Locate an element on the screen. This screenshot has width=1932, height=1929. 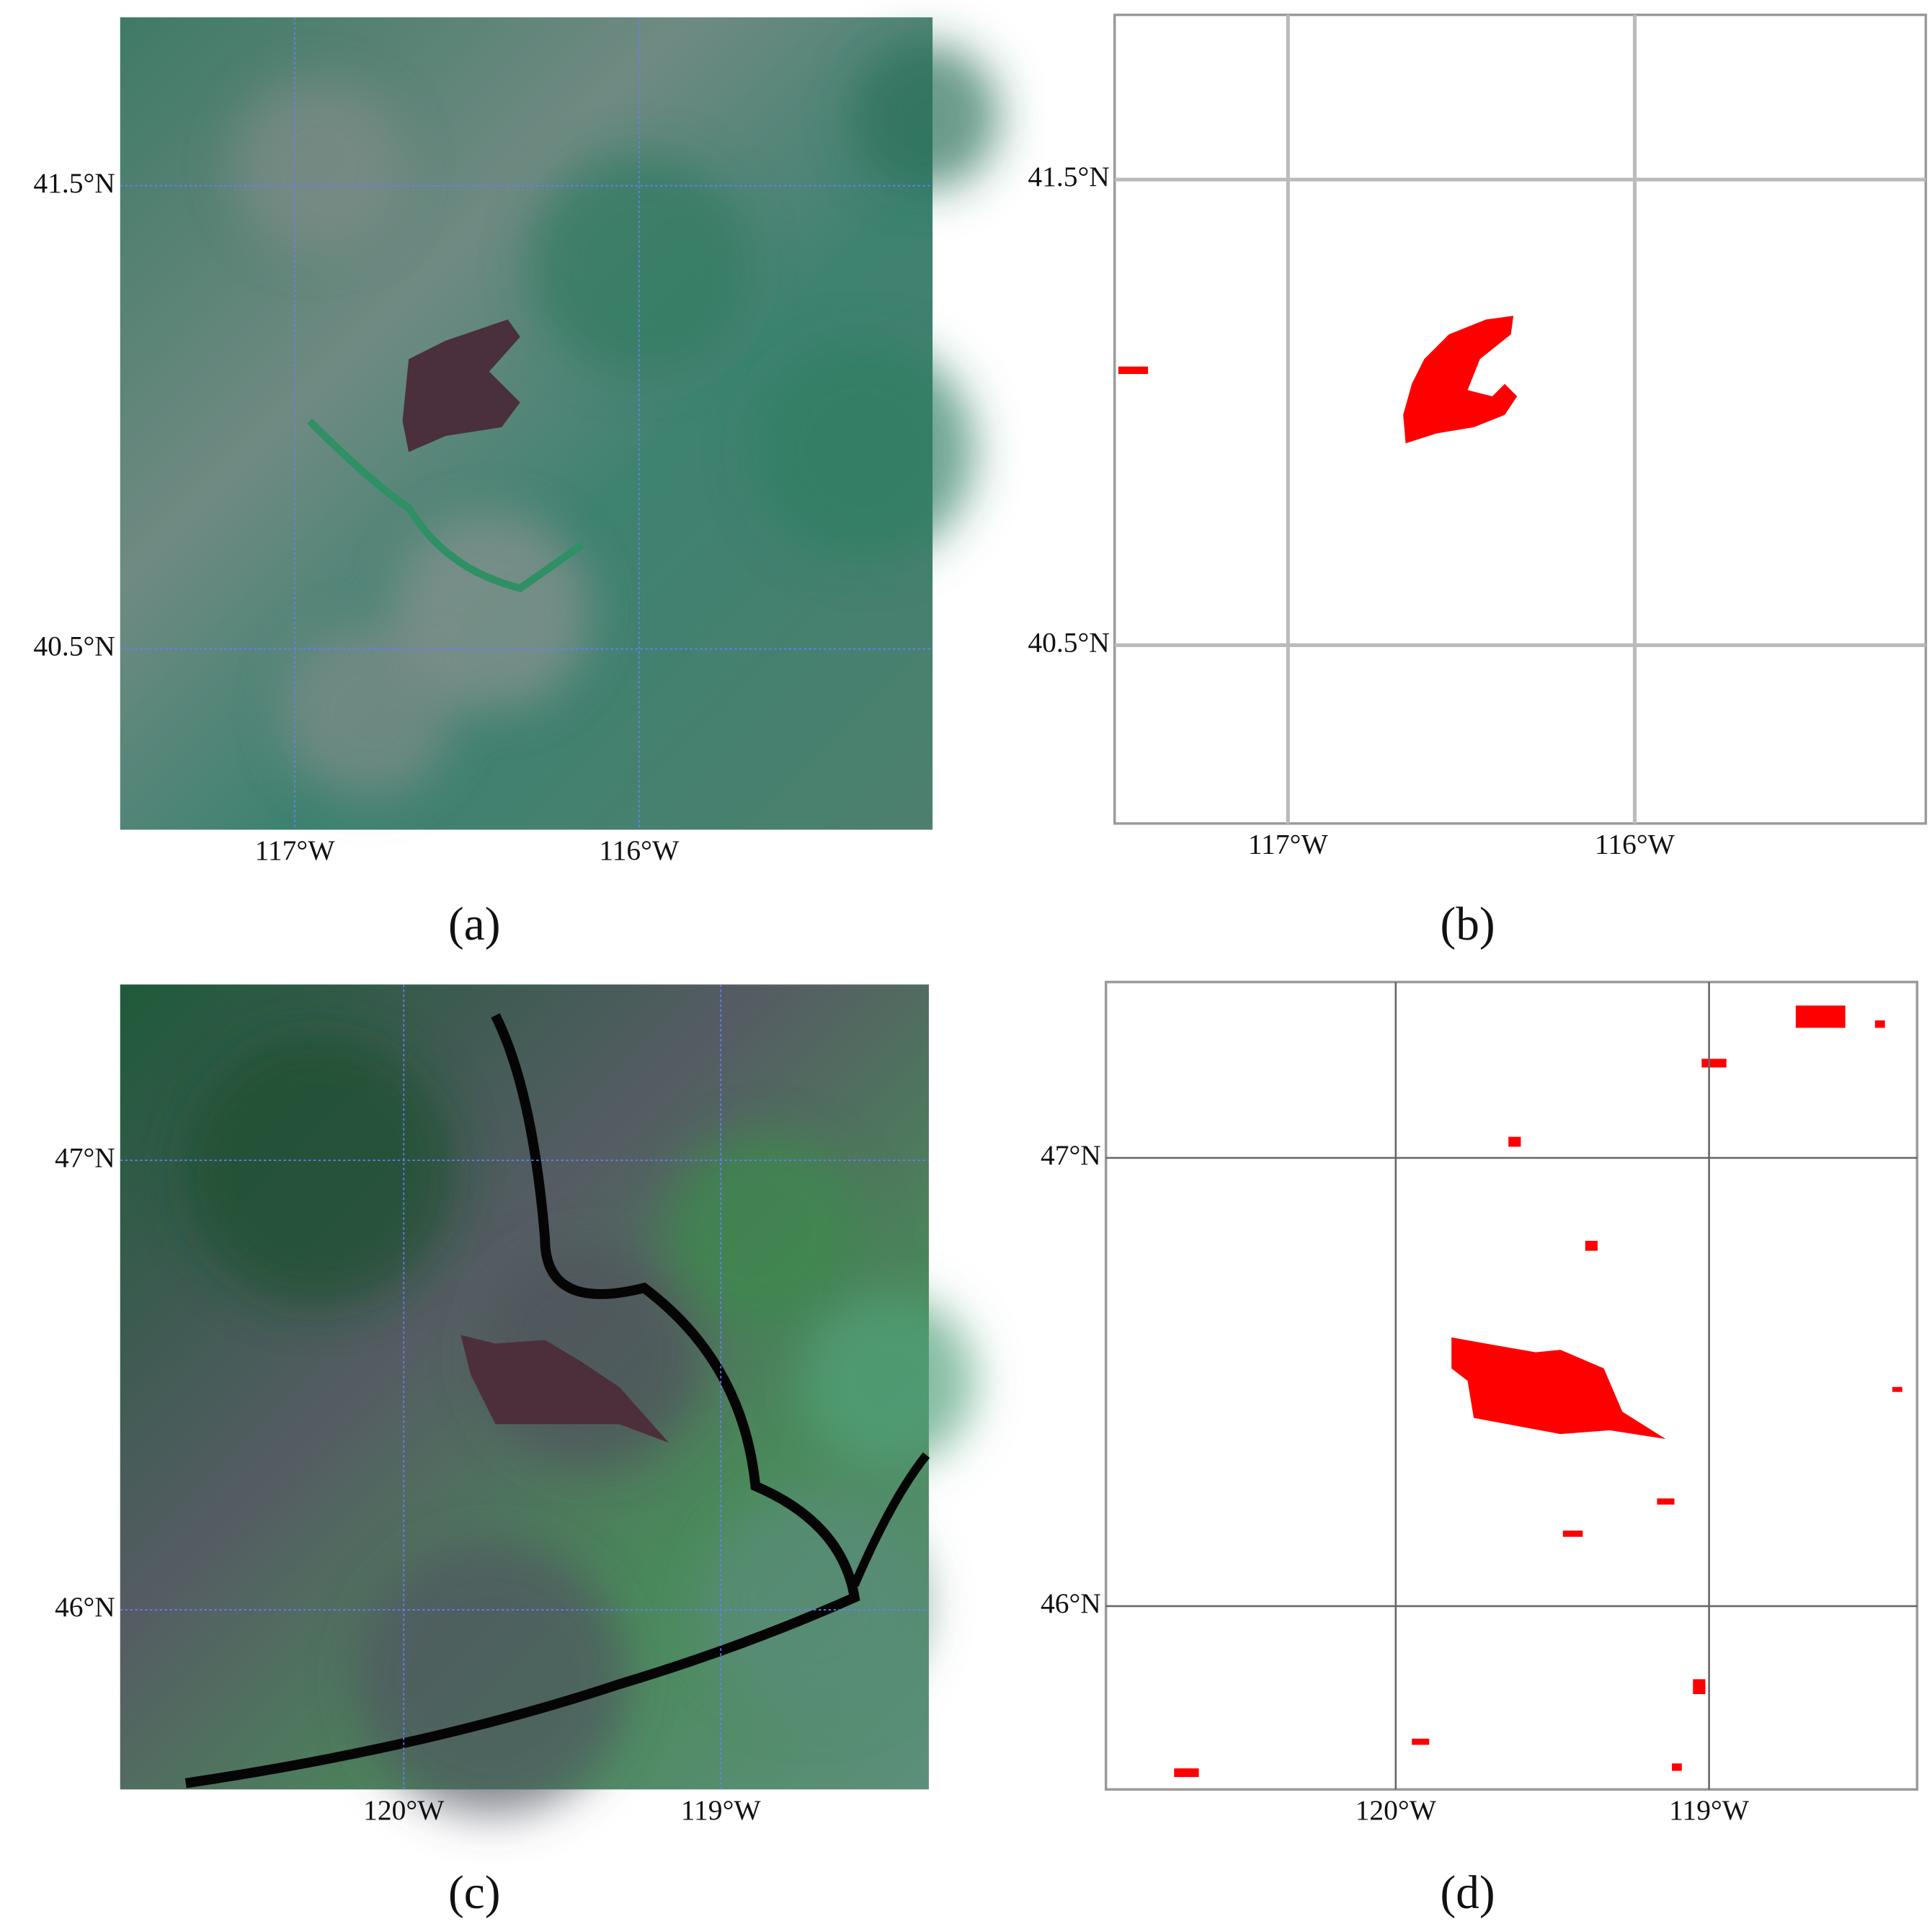
panel-label: (d) is located at coordinates (1467, 1893).